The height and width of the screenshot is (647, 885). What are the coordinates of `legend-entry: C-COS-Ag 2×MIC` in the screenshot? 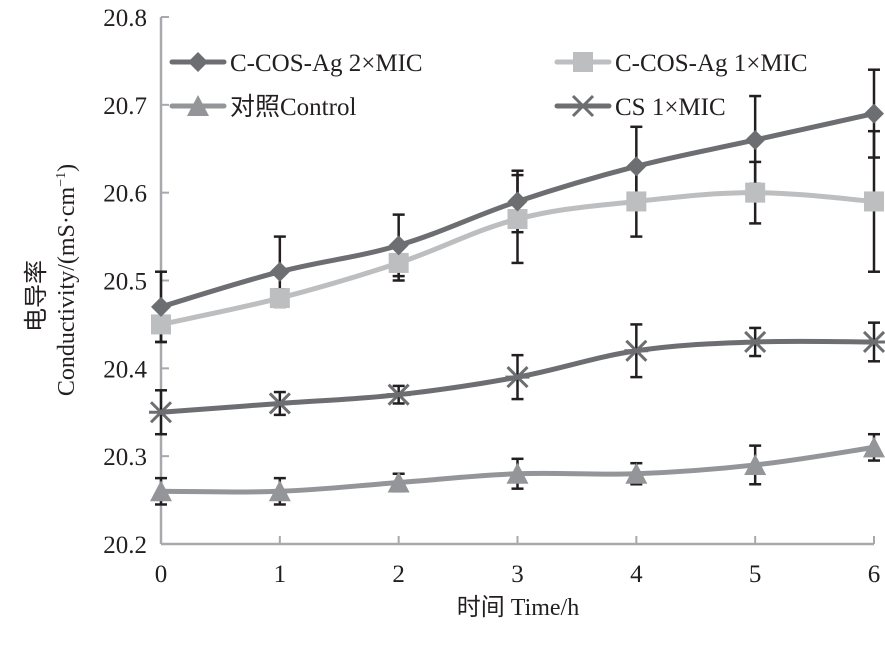 It's located at (296, 63).